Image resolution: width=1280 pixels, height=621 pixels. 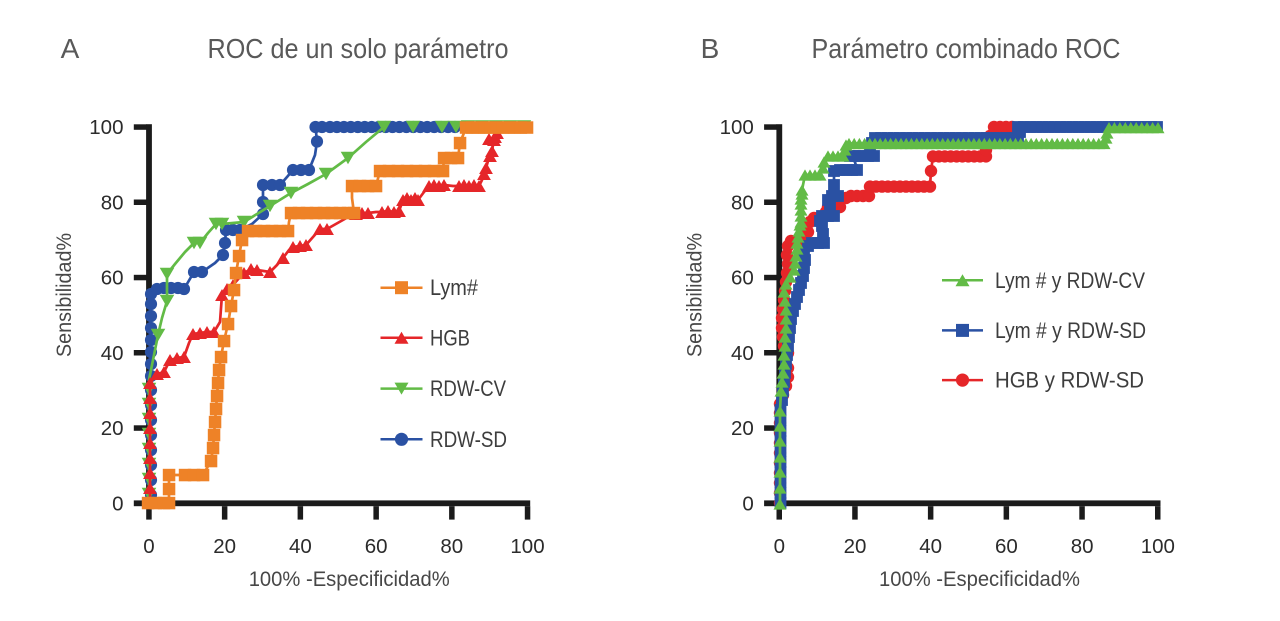 I want to click on svg-text: HGB, so click(x=450, y=337).